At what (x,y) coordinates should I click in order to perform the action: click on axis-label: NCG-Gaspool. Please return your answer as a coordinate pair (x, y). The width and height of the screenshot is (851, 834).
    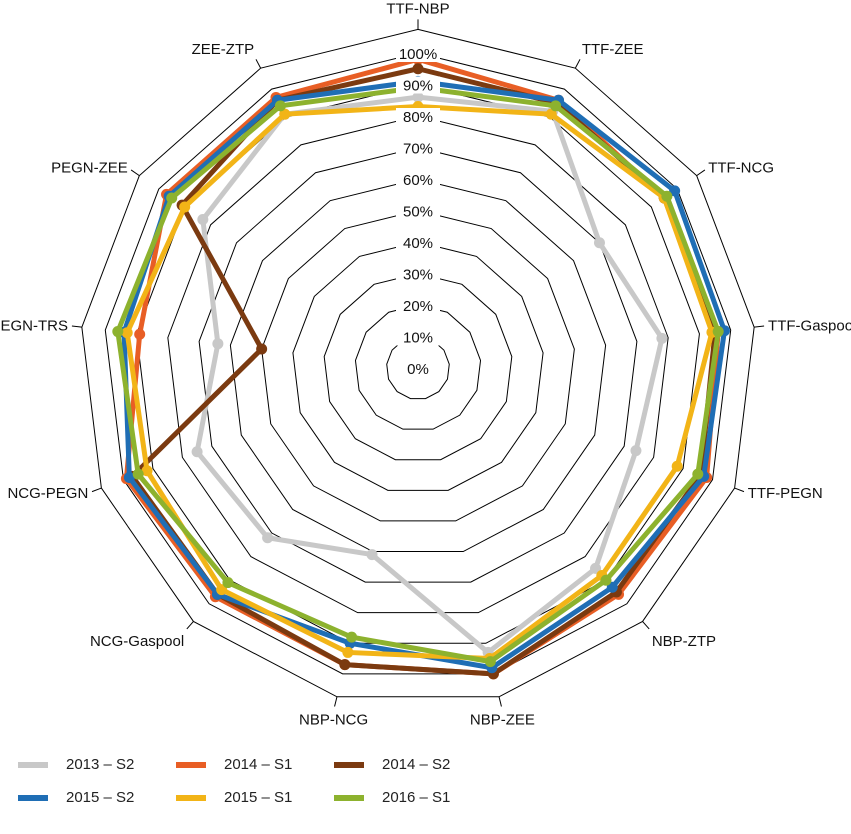
    Looking at the image, I should click on (137, 641).